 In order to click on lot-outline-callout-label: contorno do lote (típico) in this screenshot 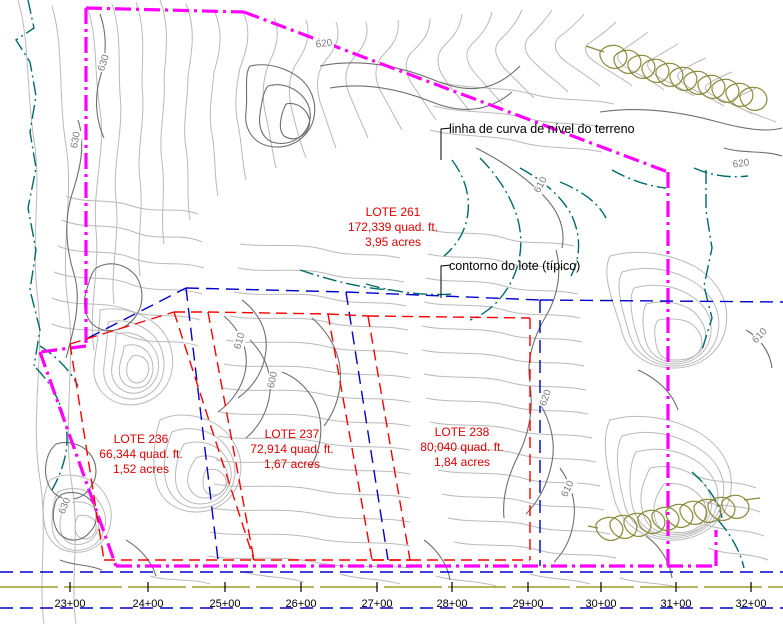, I will do `click(515, 266)`.